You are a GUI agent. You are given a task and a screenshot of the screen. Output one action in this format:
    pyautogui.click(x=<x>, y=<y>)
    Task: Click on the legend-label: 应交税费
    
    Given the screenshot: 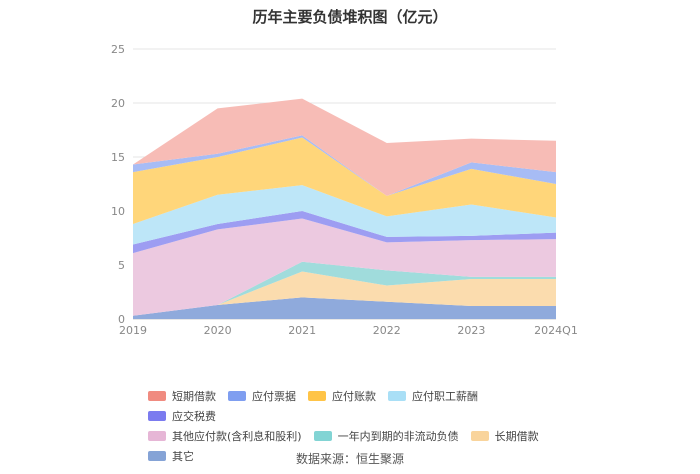 What is the action you would take?
    pyautogui.click(x=194, y=416)
    